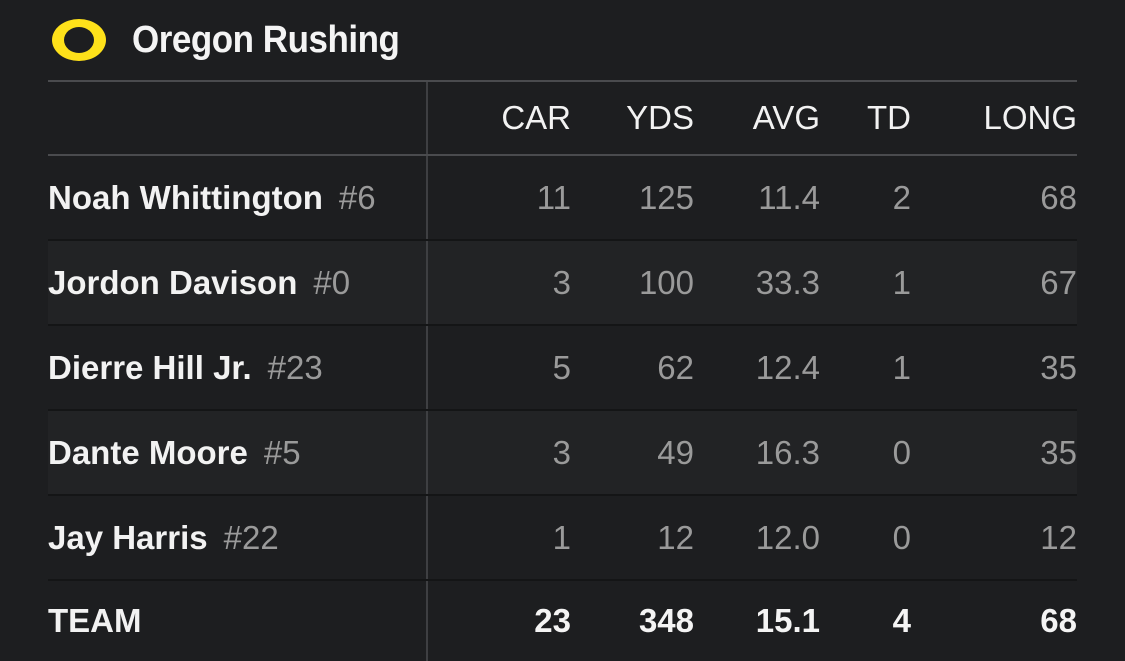 This screenshot has width=1125, height=661. What do you see at coordinates (666, 282) in the screenshot?
I see `cell-yds: 100` at bounding box center [666, 282].